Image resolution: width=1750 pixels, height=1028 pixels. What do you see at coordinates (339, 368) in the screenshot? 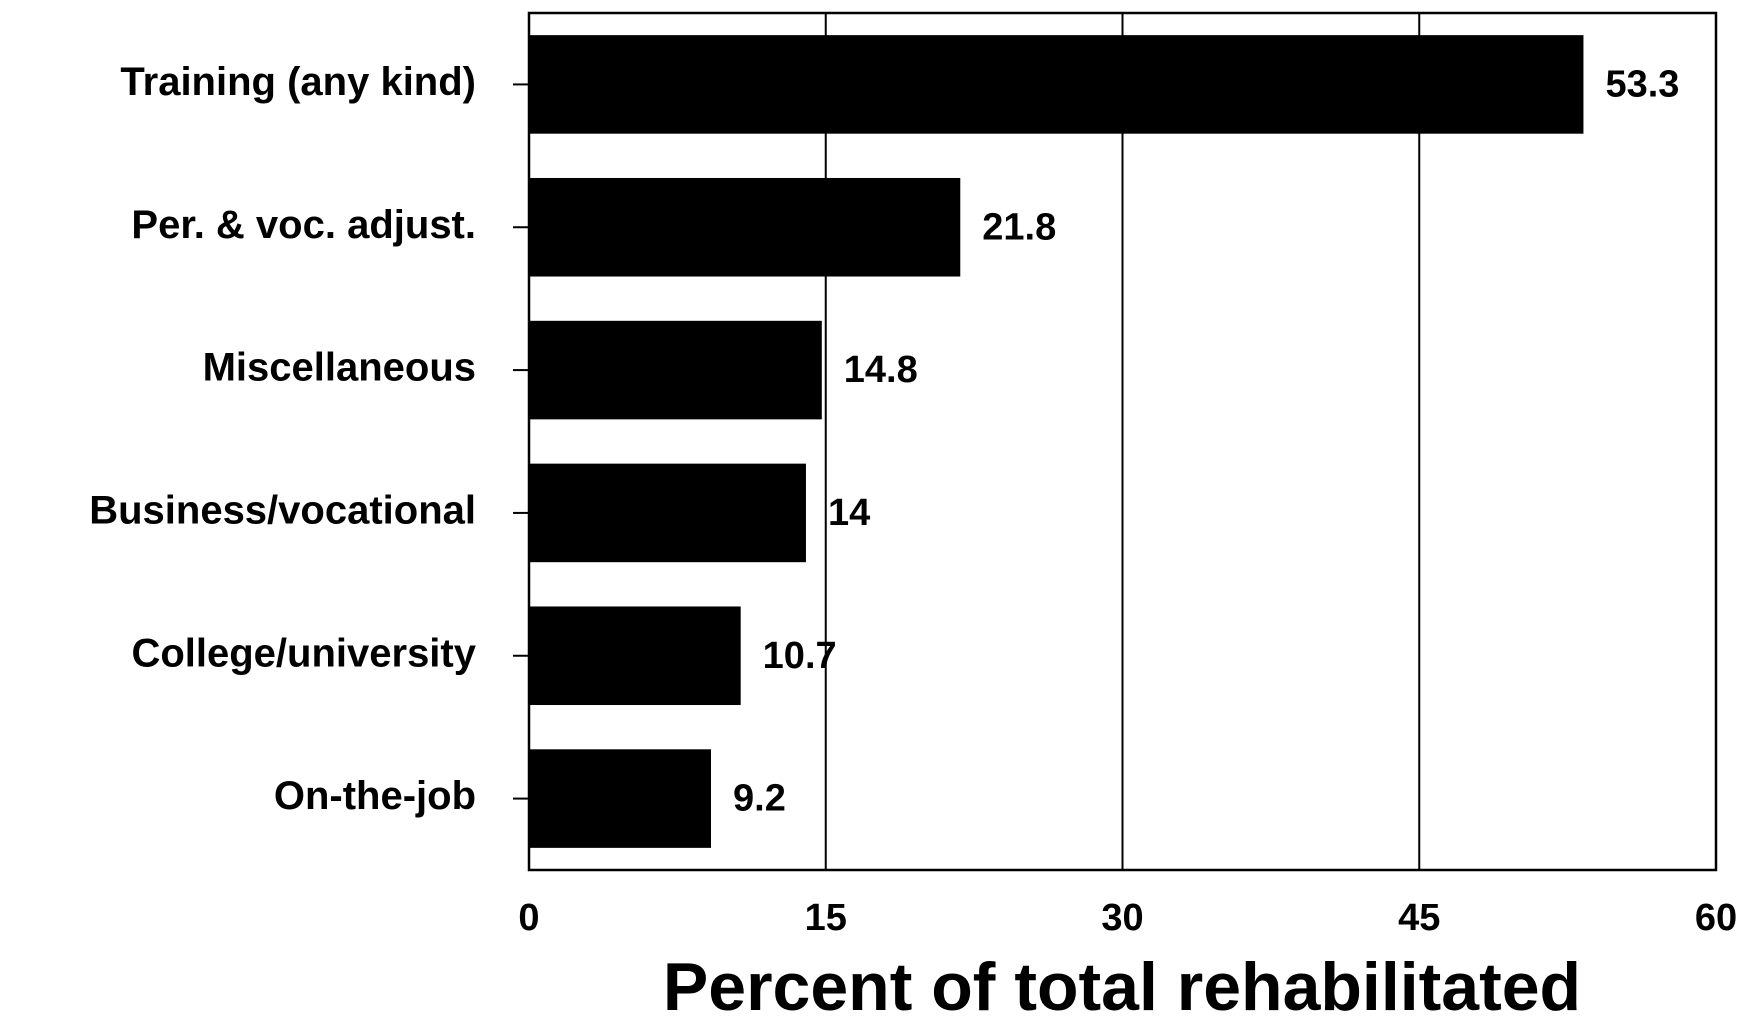
I see `y-tick-label: Miscellaneous` at bounding box center [339, 368].